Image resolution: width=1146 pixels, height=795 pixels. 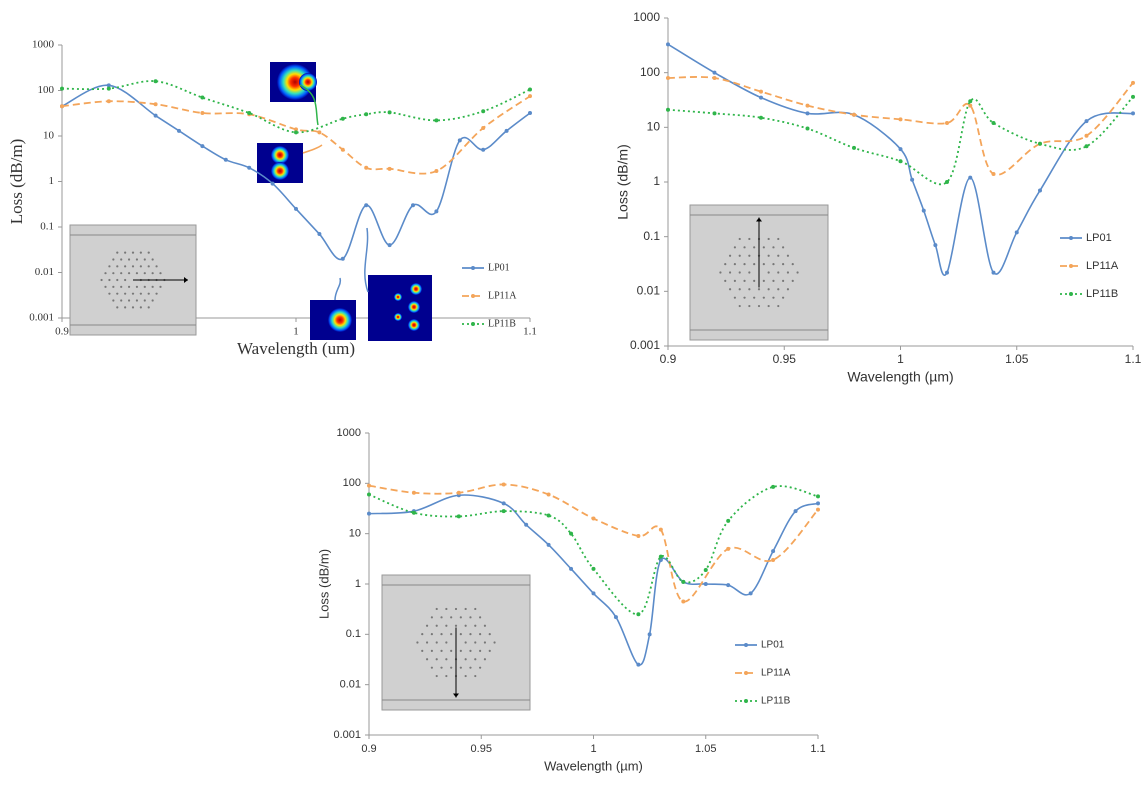 I want to click on x-tick-label: 1, so click(x=593, y=749).